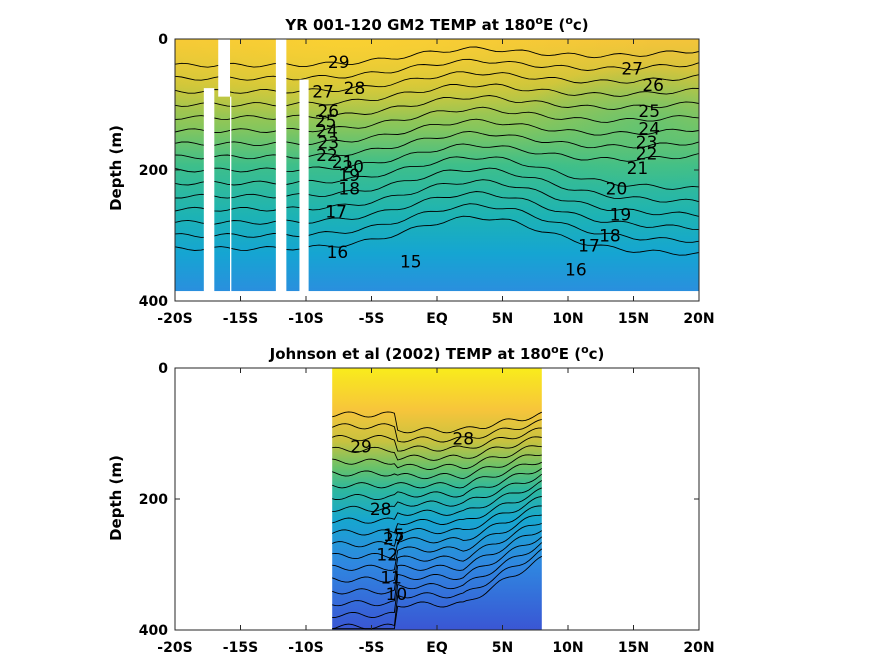 This screenshot has width=875, height=656. What do you see at coordinates (336, 212) in the screenshot?
I see `contour-label: 17` at bounding box center [336, 212].